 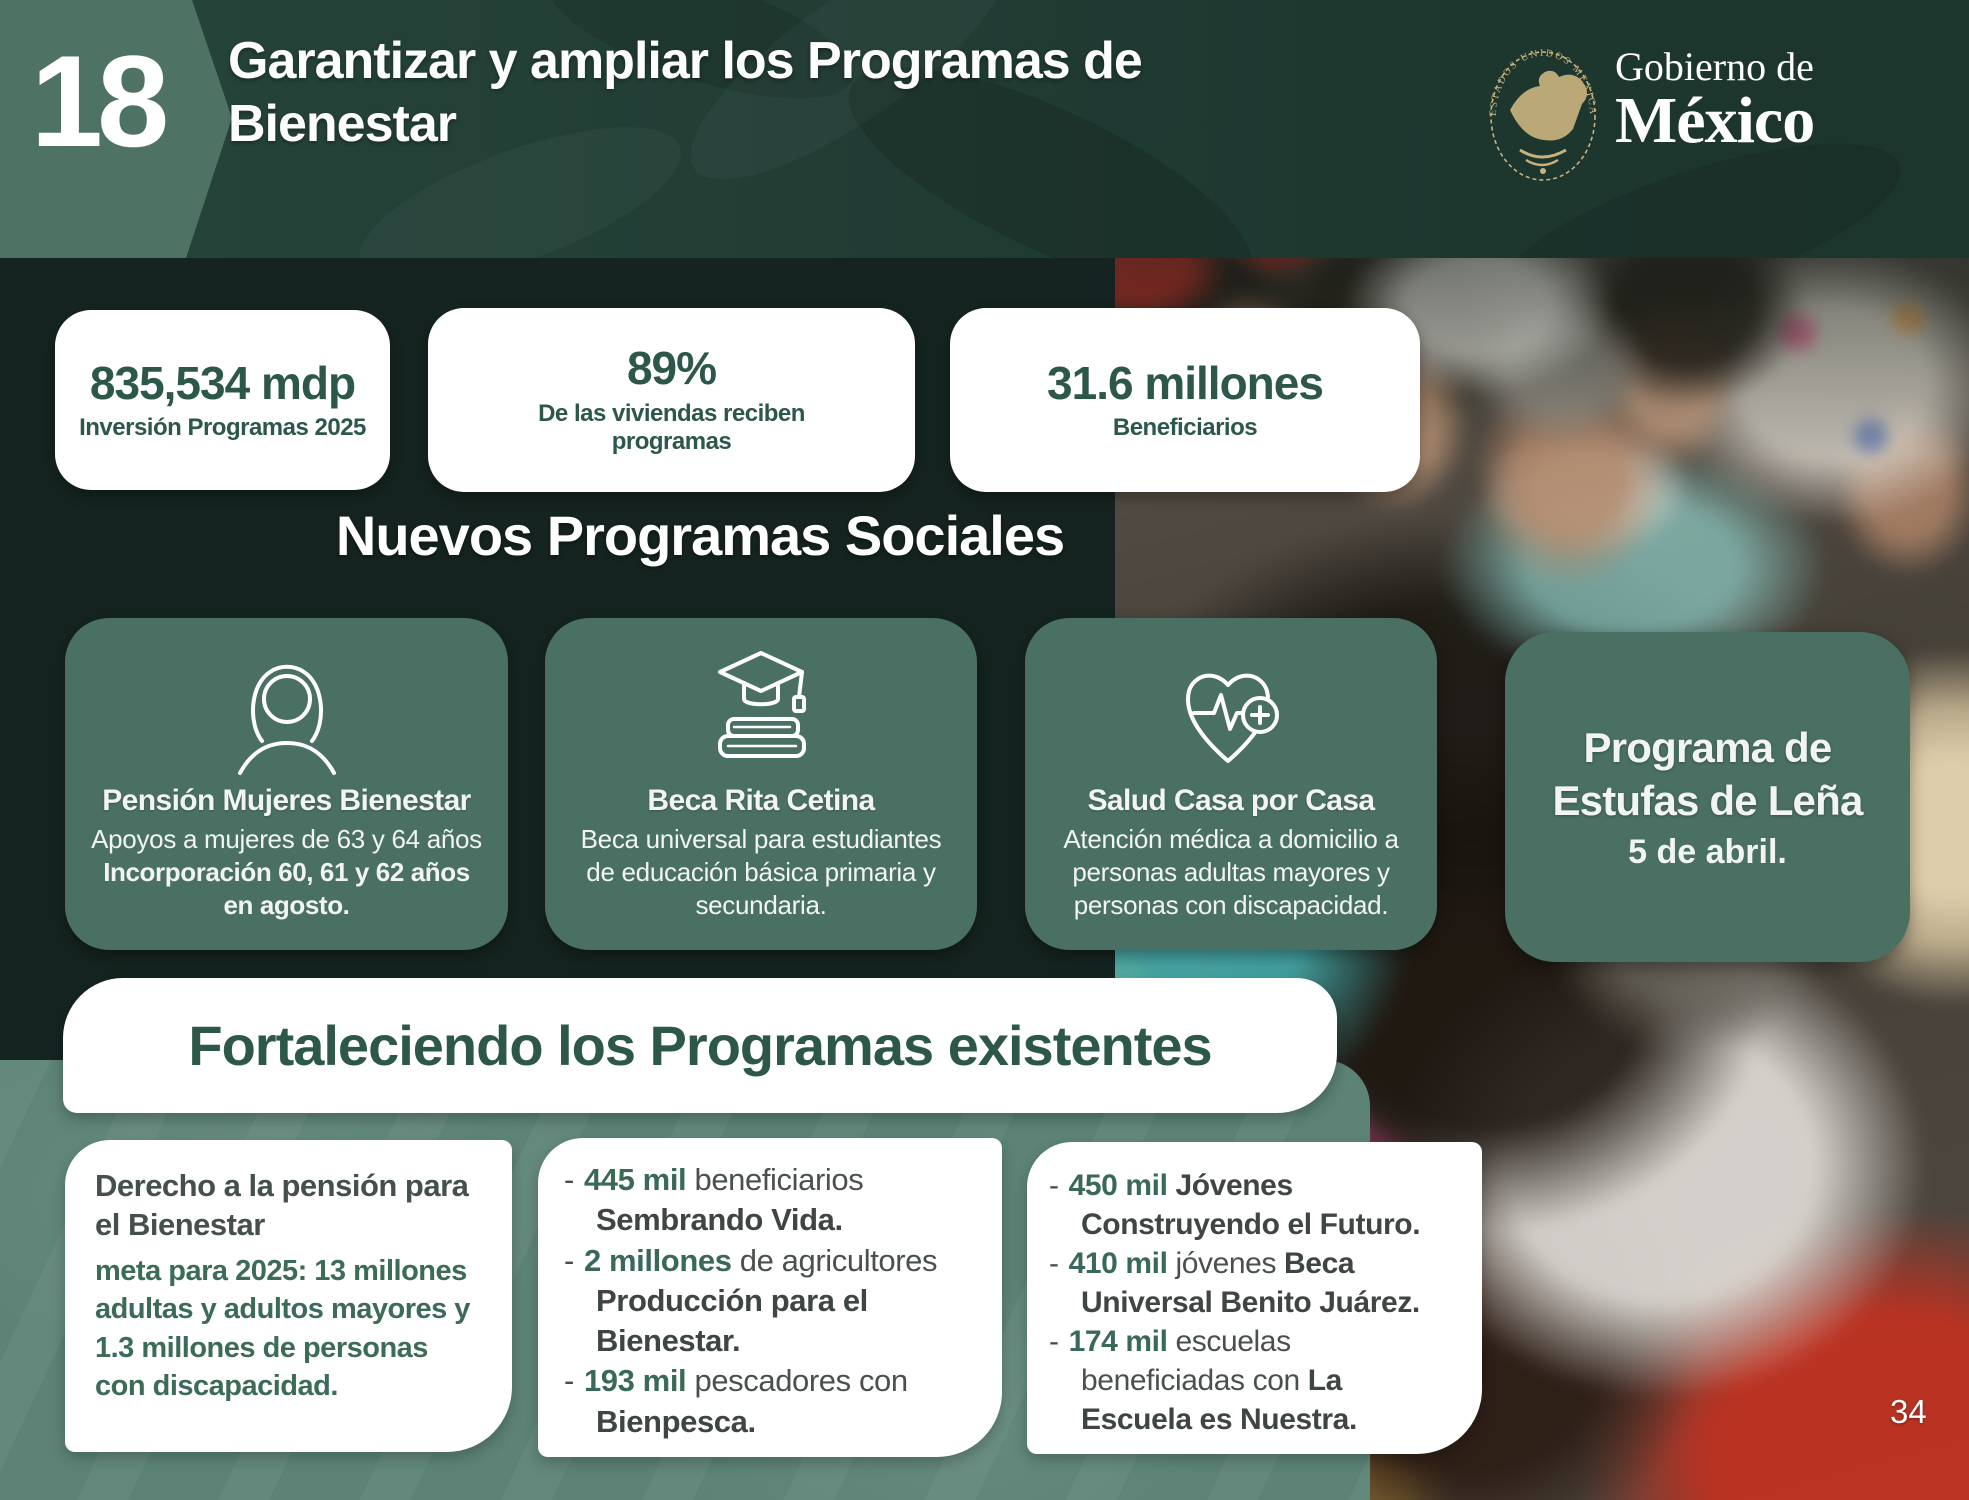 I want to click on list-item: -193 mil pescadores con Bienpesca., so click(x=736, y=1401).